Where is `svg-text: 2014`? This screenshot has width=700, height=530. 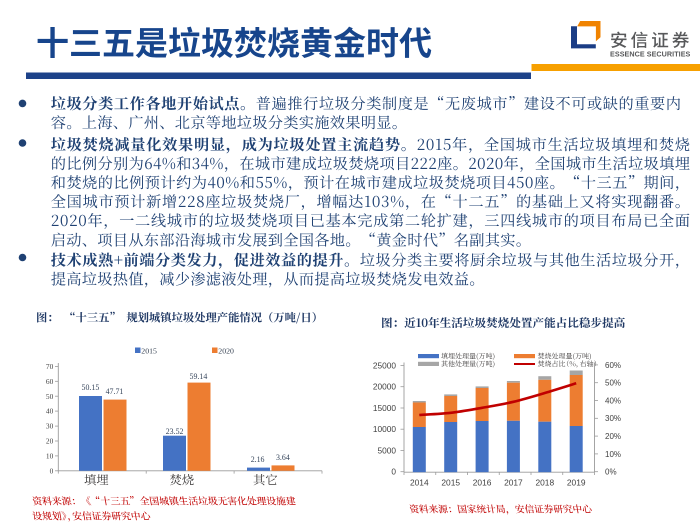 svg-text: 2014 is located at coordinates (419, 483).